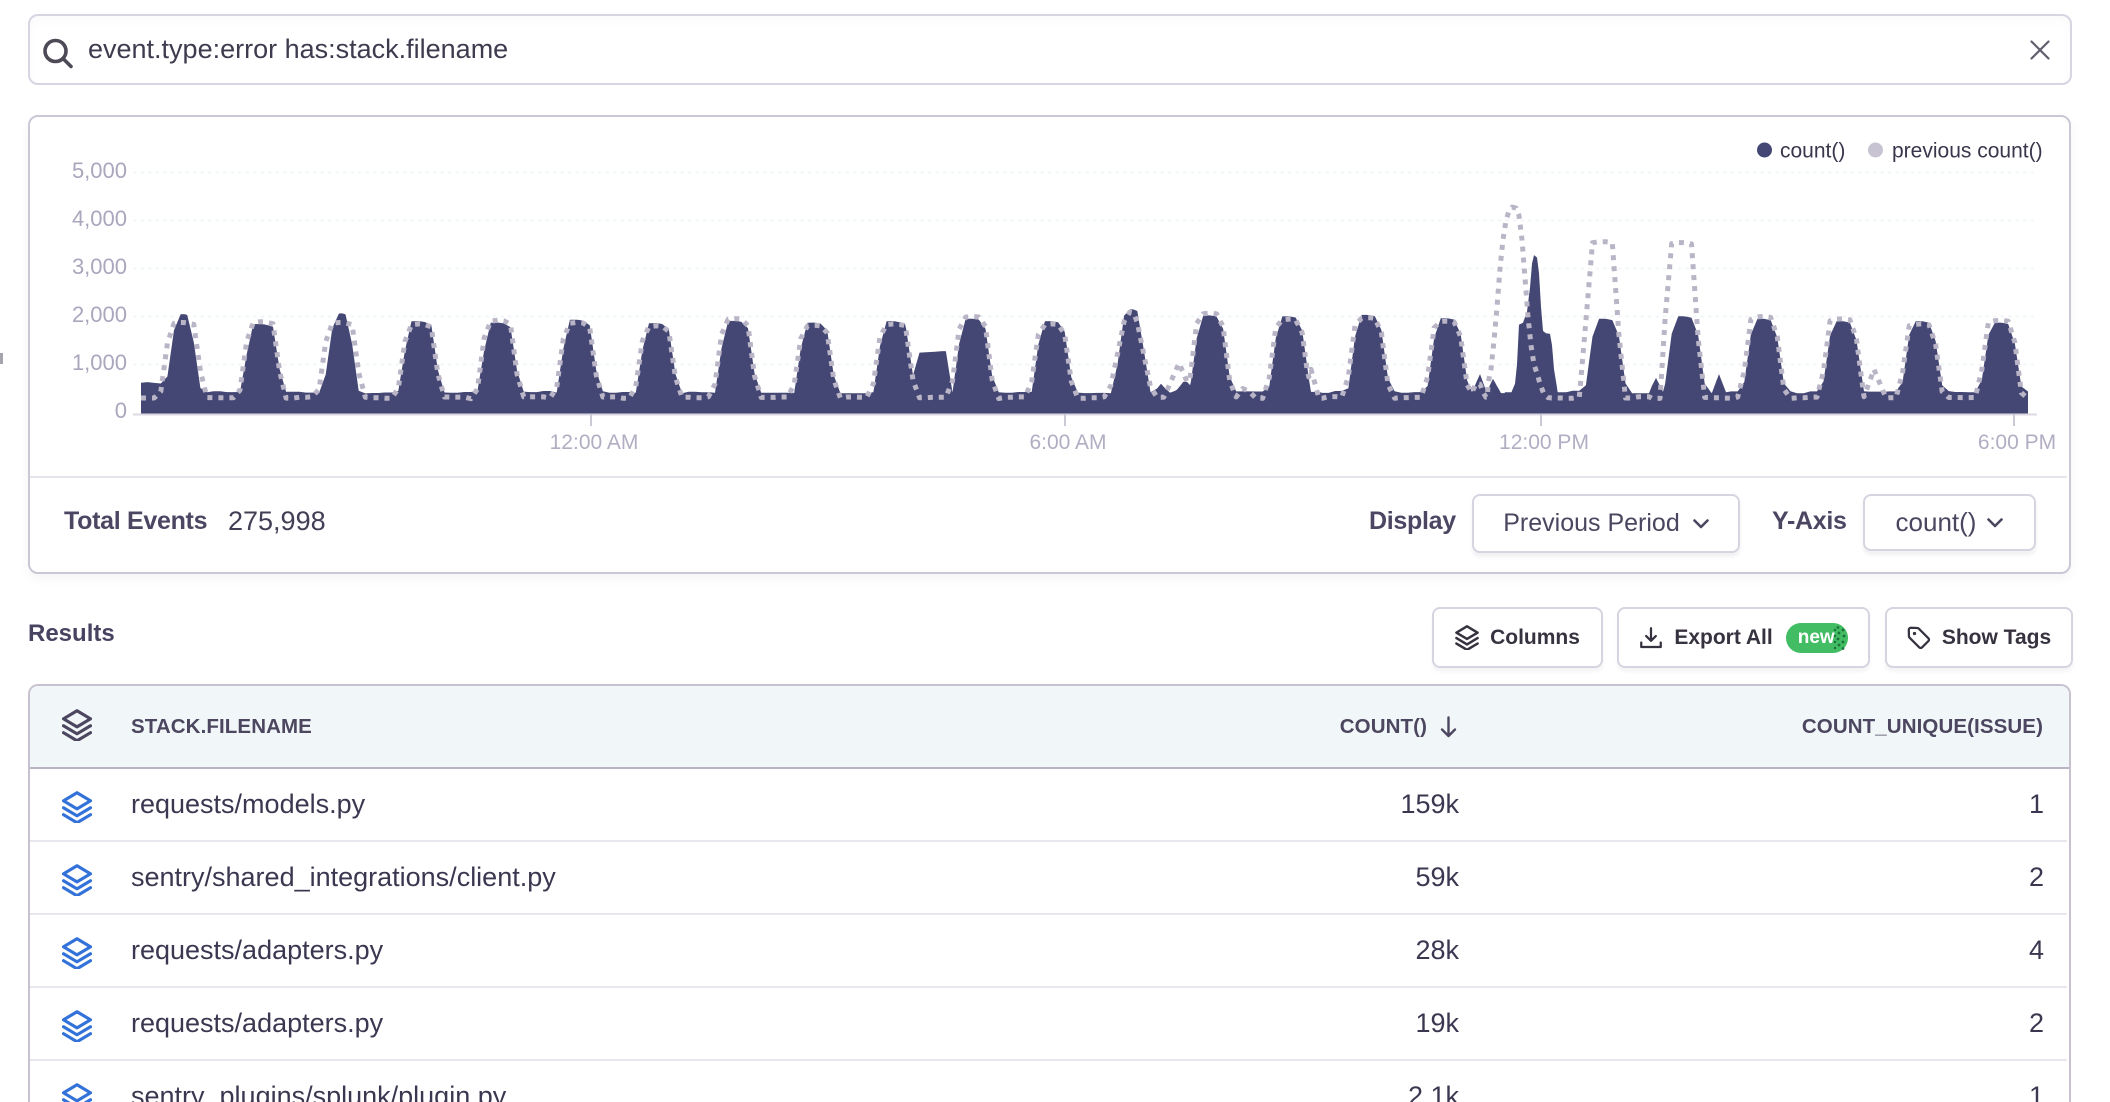 This screenshot has height=1102, width=2110. What do you see at coordinates (99, 266) in the screenshot?
I see `svg-text: 3,000` at bounding box center [99, 266].